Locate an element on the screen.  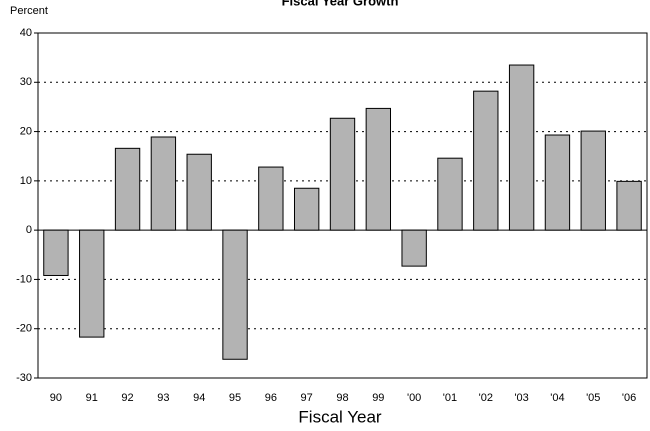
x-tick-label: 94 is located at coordinates (199, 398).